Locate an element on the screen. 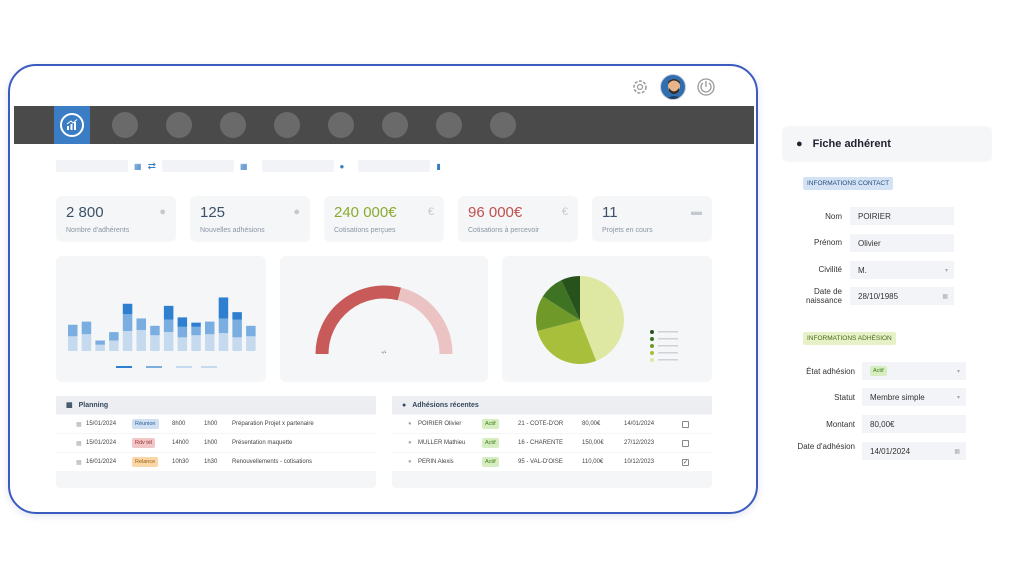  nom-label: Nom is located at coordinates (833, 216).